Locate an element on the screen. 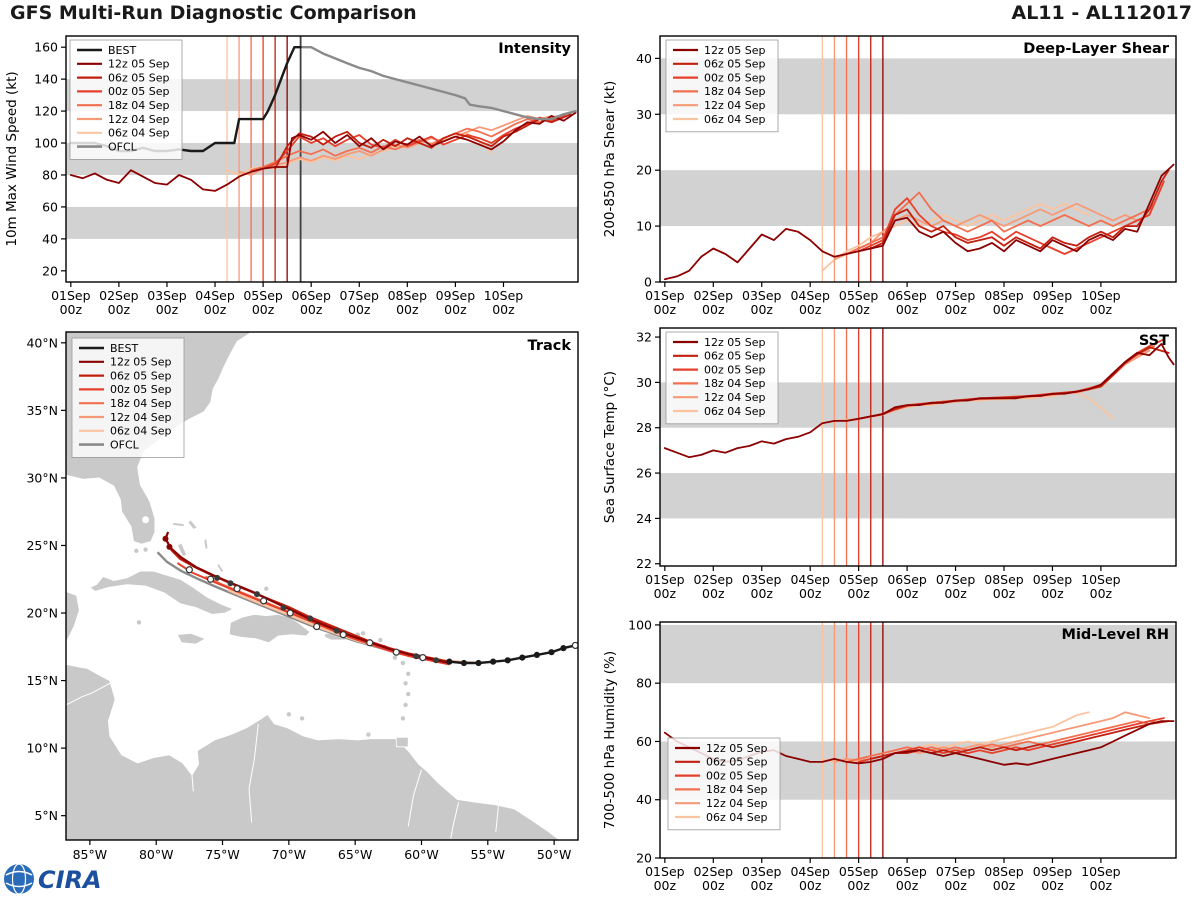  page-title: GFS Multi-Run Diagnostic Comparison is located at coordinates (213, 13).